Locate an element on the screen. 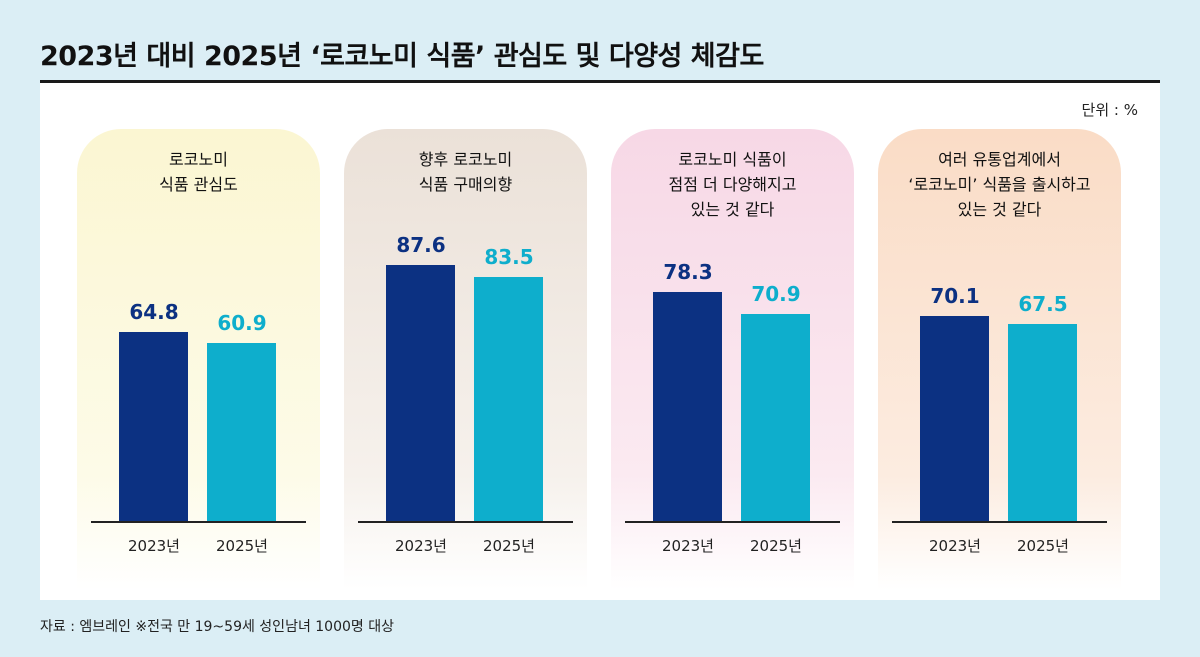 The image size is (1200, 657). data-label-2023: 64.8 is located at coordinates (154, 311).